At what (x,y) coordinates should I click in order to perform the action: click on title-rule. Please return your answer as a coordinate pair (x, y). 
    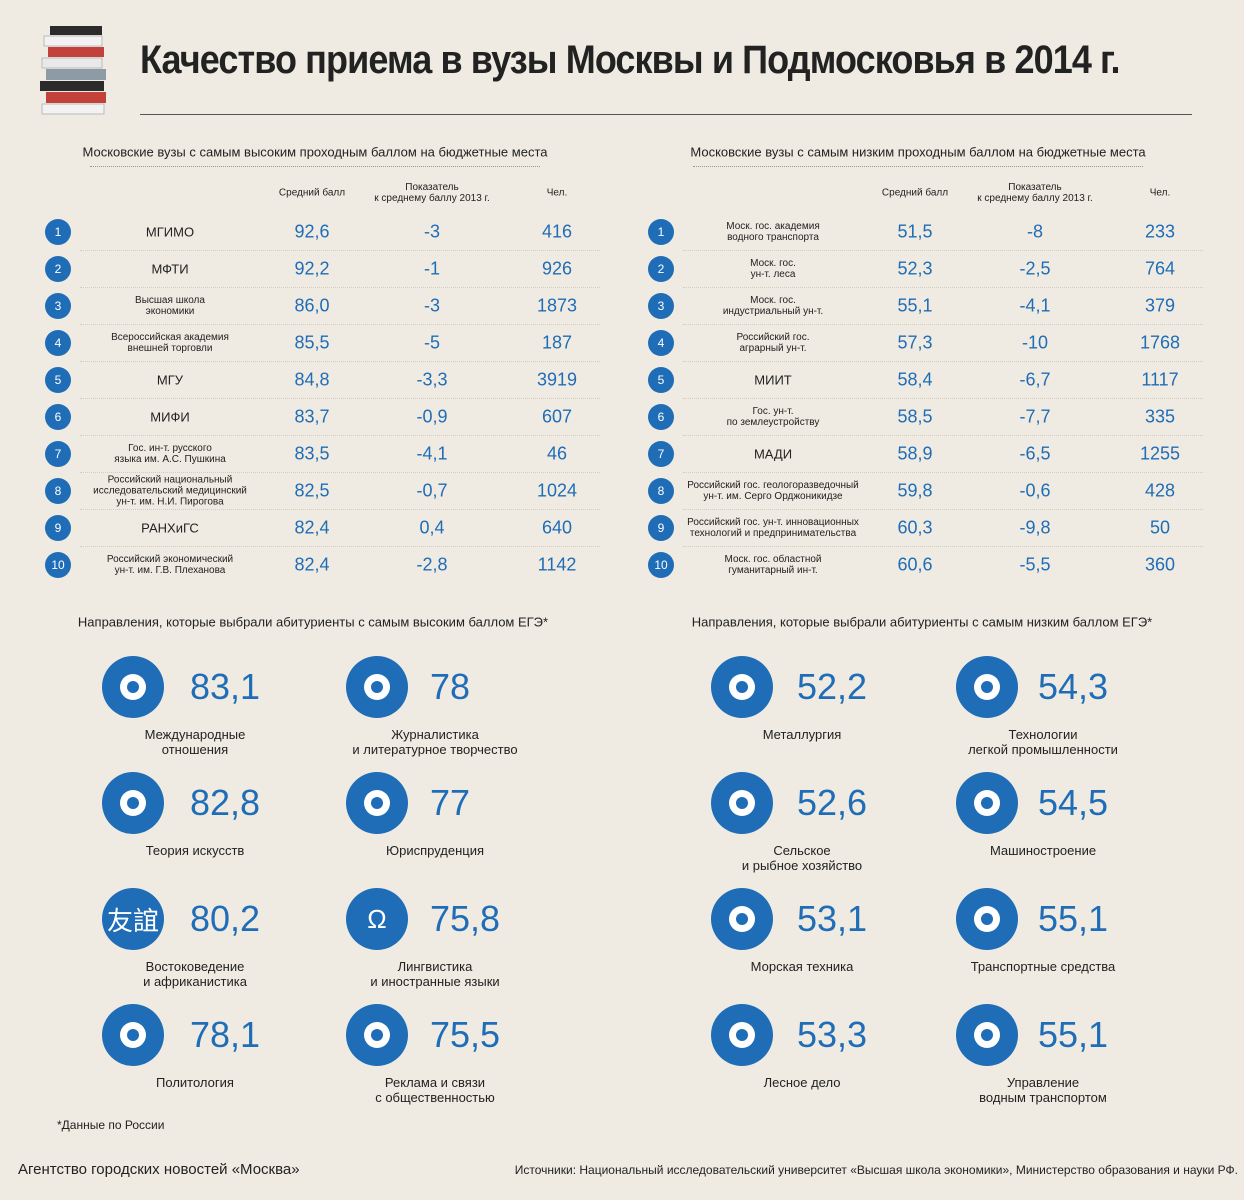
    Looking at the image, I should click on (666, 114).